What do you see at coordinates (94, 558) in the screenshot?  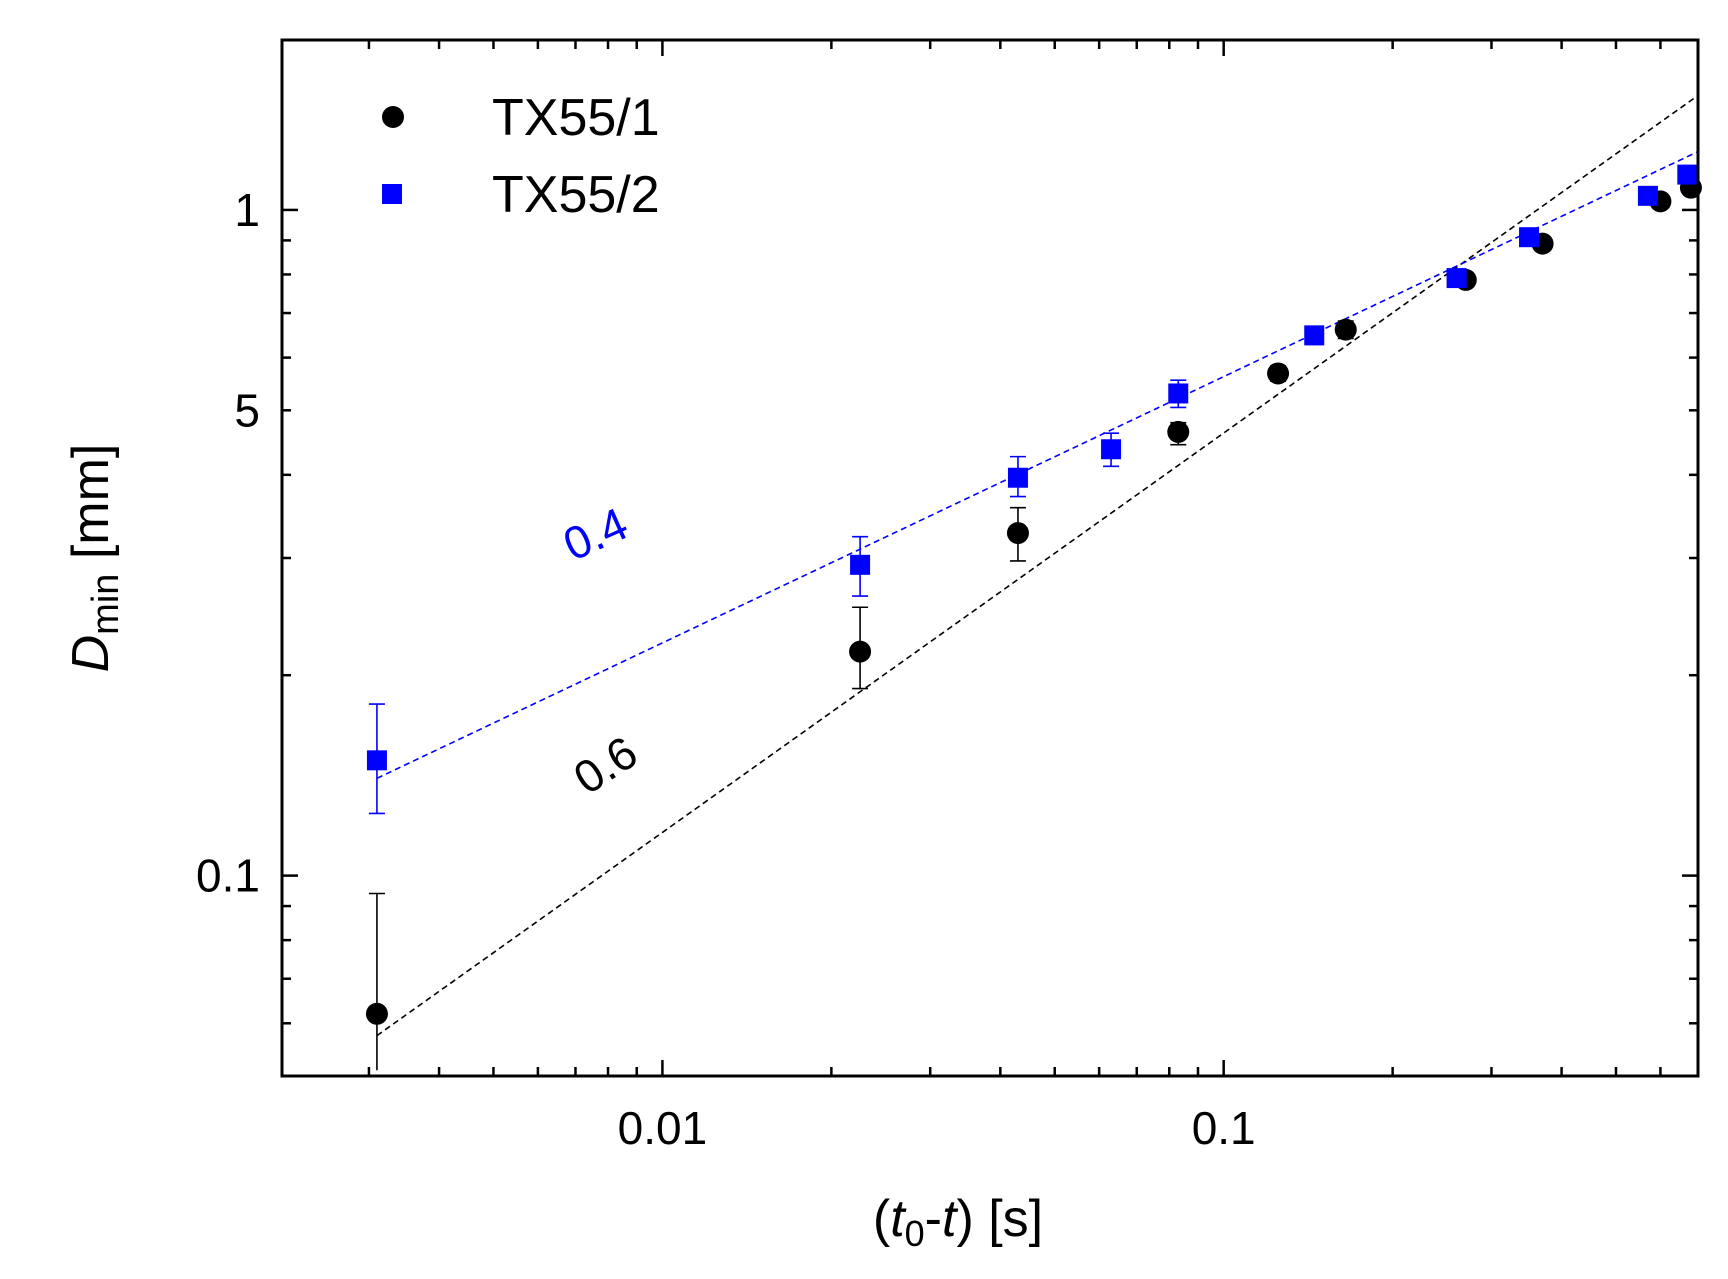 I see `y-axis-title: Dmin [mm]` at bounding box center [94, 558].